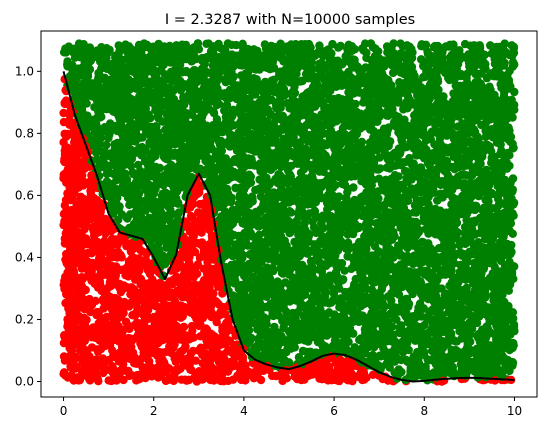 Image resolution: width=547 pixels, height=435 pixels. Describe the element at coordinates (290, 20) in the screenshot. I see `chart-title: I = 2.3287 with N=10000 samples` at that location.